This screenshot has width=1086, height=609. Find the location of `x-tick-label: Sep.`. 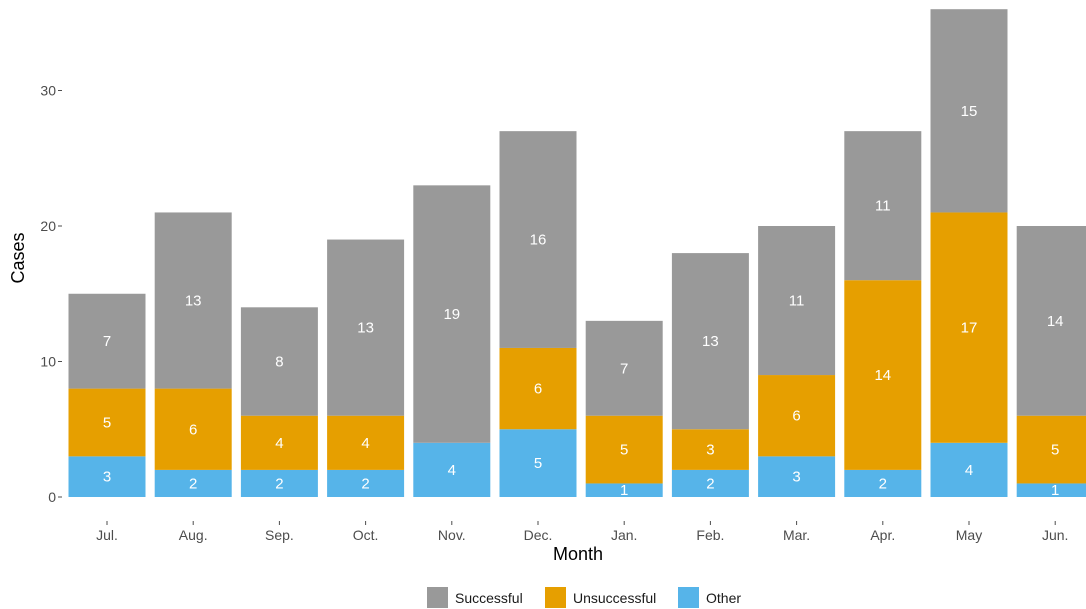

x-tick-label: Sep. is located at coordinates (279, 535).